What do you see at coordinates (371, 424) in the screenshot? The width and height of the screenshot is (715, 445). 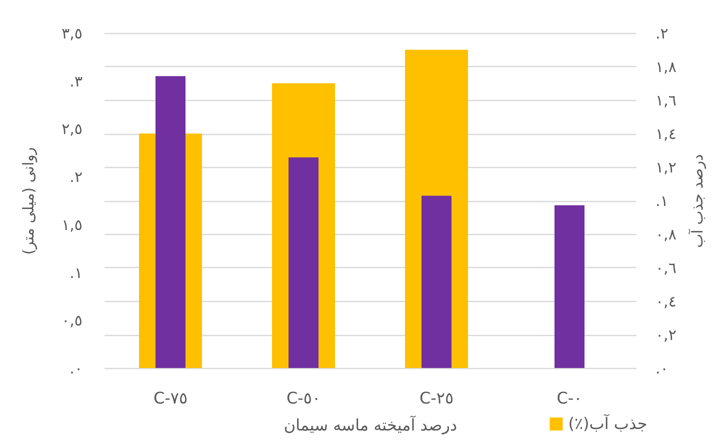 I see `x-axis-title: درصد آمیخته ماسه سیمان` at bounding box center [371, 424].